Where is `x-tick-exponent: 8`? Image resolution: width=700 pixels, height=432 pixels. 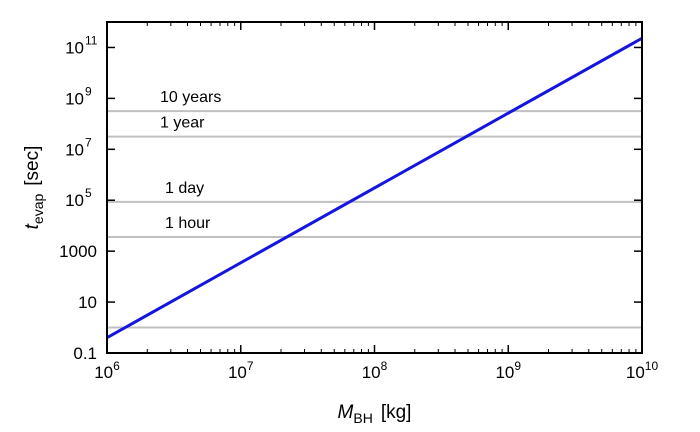
x-tick-exponent: 8 is located at coordinates (384, 366).